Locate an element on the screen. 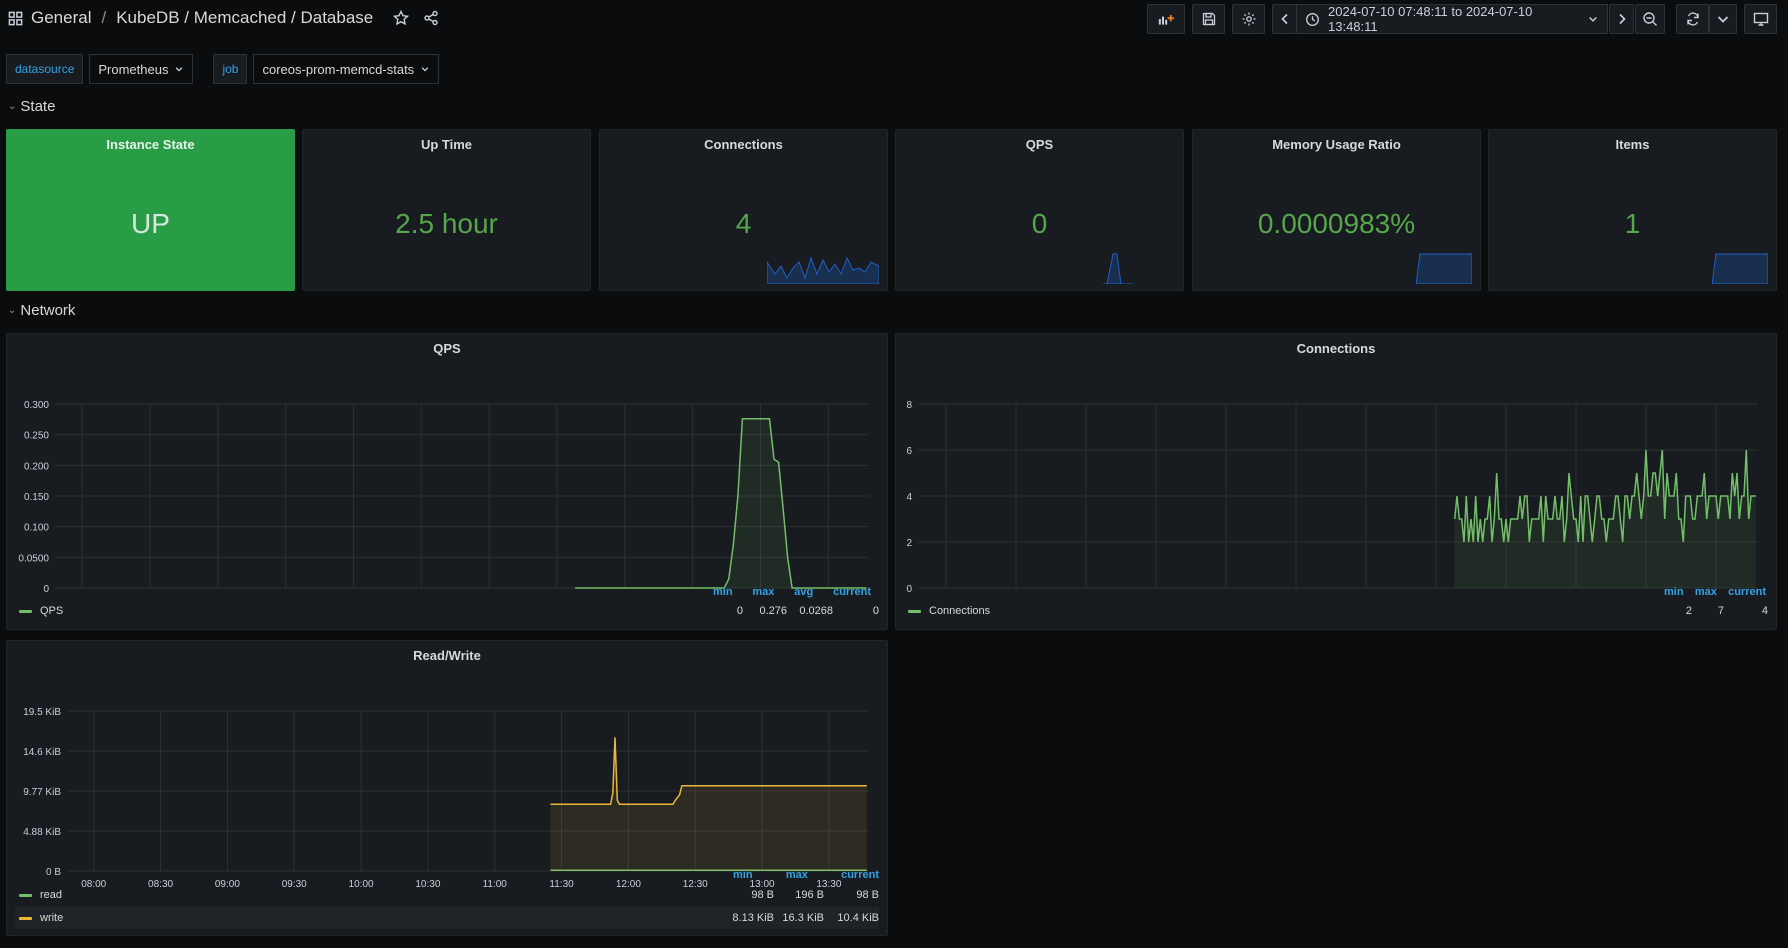 This screenshot has width=1788, height=948. add-panel-button is located at coordinates (1166, 19).